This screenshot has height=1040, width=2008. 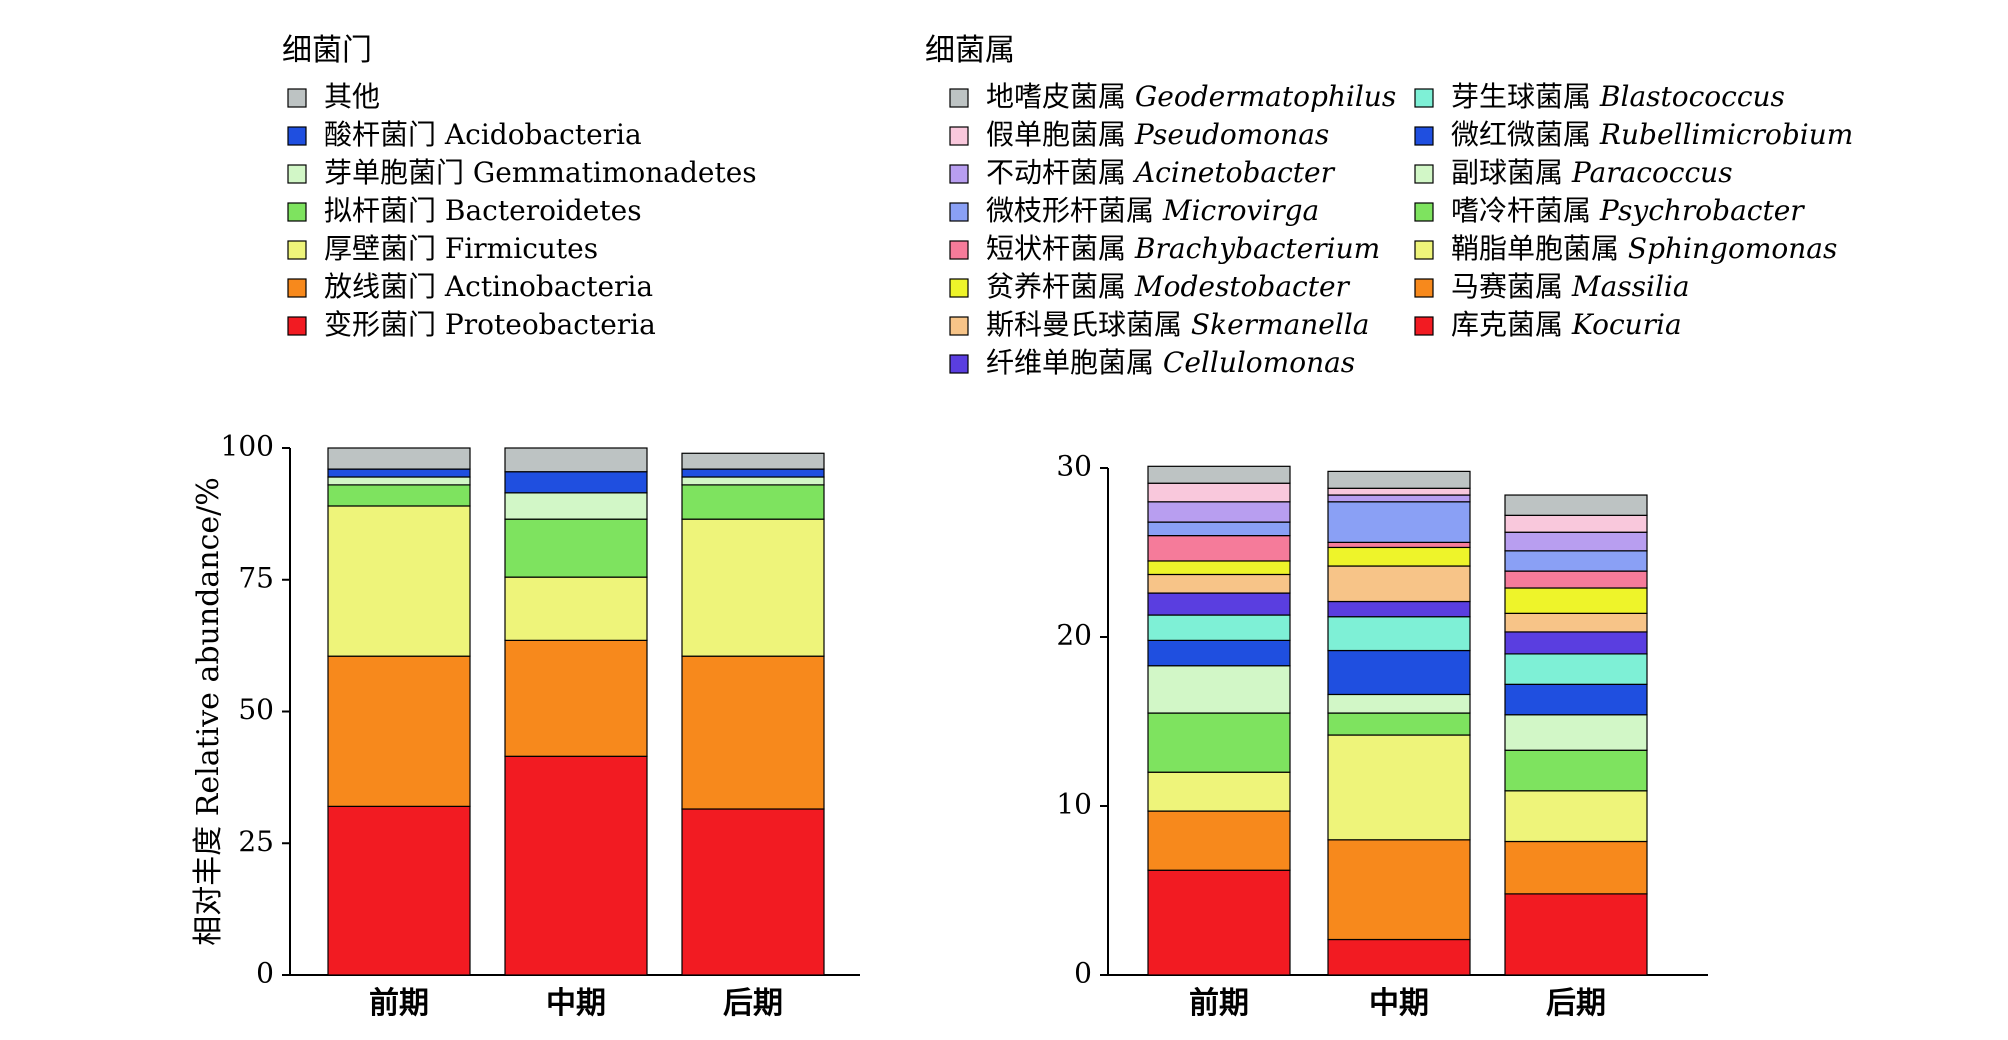 What do you see at coordinates (488, 286) in the screenshot?
I see `legend-label: 放线菌门 Actinobacteria` at bounding box center [488, 286].